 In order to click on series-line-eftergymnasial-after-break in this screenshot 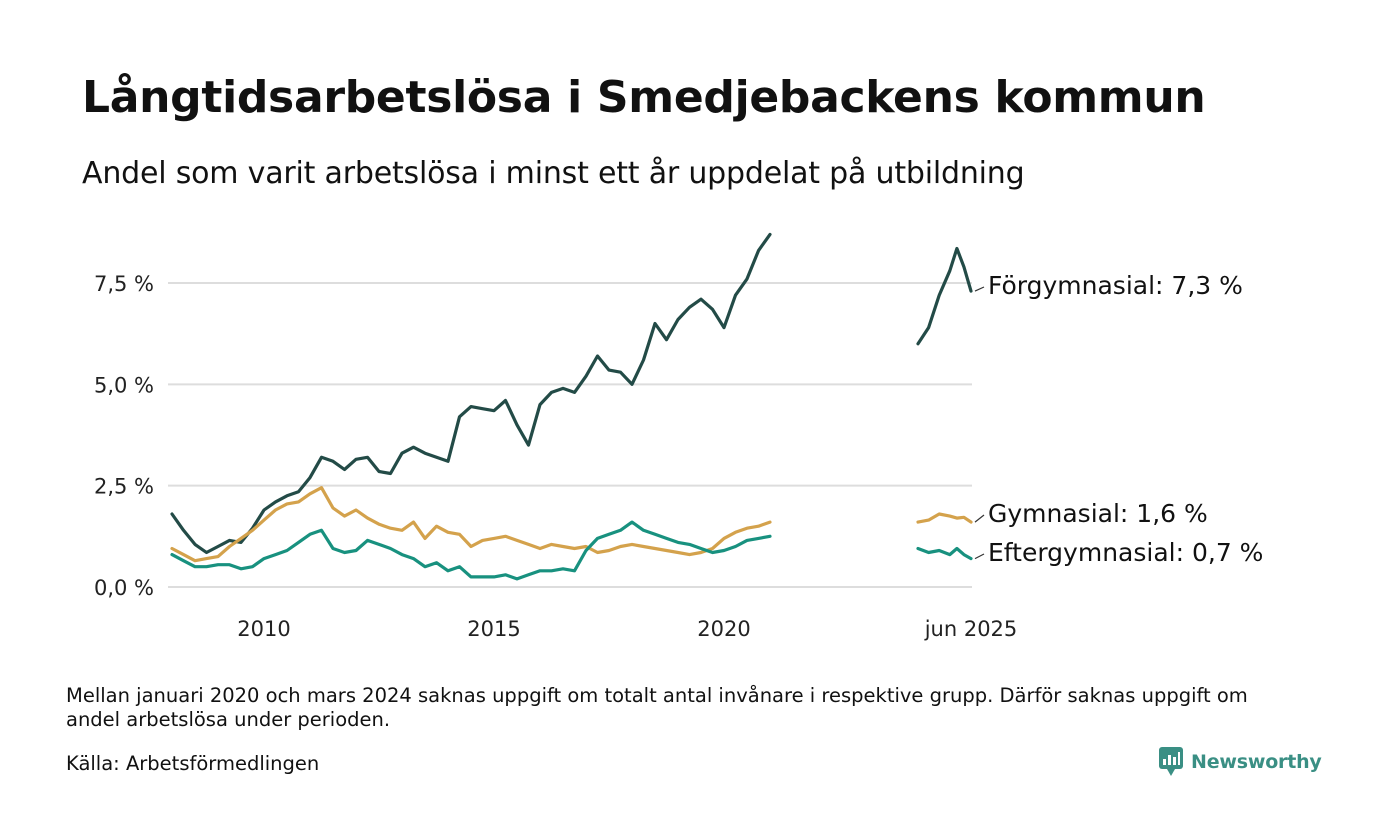, I will do `click(944, 553)`.